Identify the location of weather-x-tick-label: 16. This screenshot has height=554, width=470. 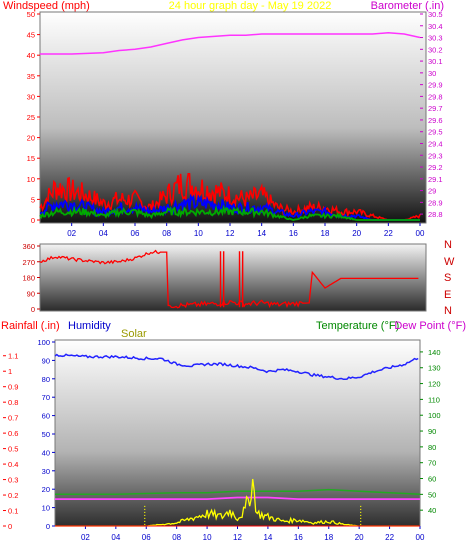
(298, 537).